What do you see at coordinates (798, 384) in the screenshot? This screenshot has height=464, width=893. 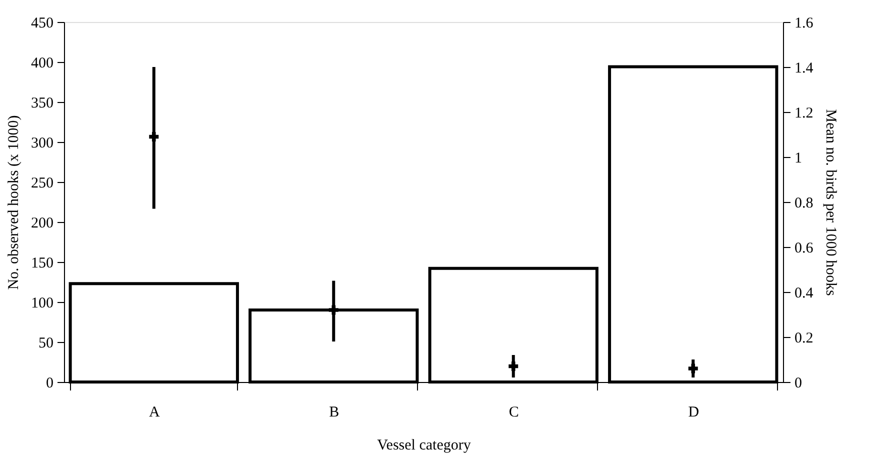 I see `y2-tick-label: 0` at bounding box center [798, 384].